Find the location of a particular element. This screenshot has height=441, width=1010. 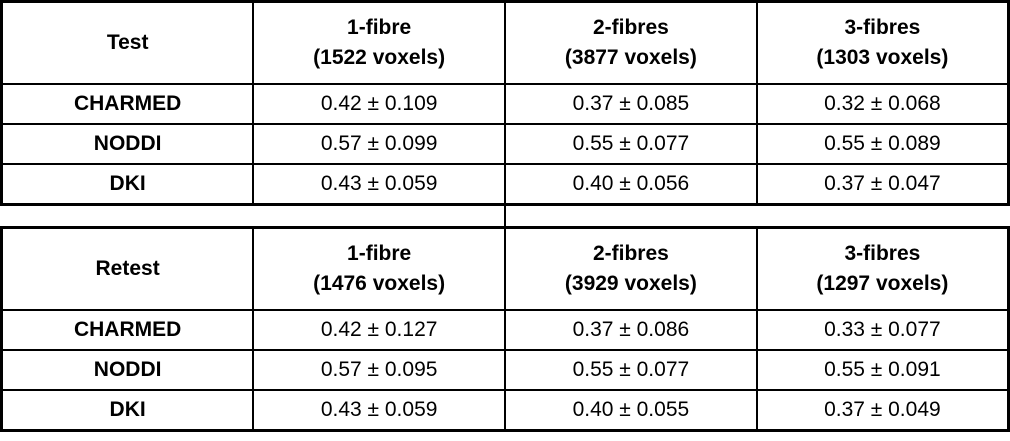

retest-header-2-fibres: 2-fibres (3929 voxels) is located at coordinates (631, 268).